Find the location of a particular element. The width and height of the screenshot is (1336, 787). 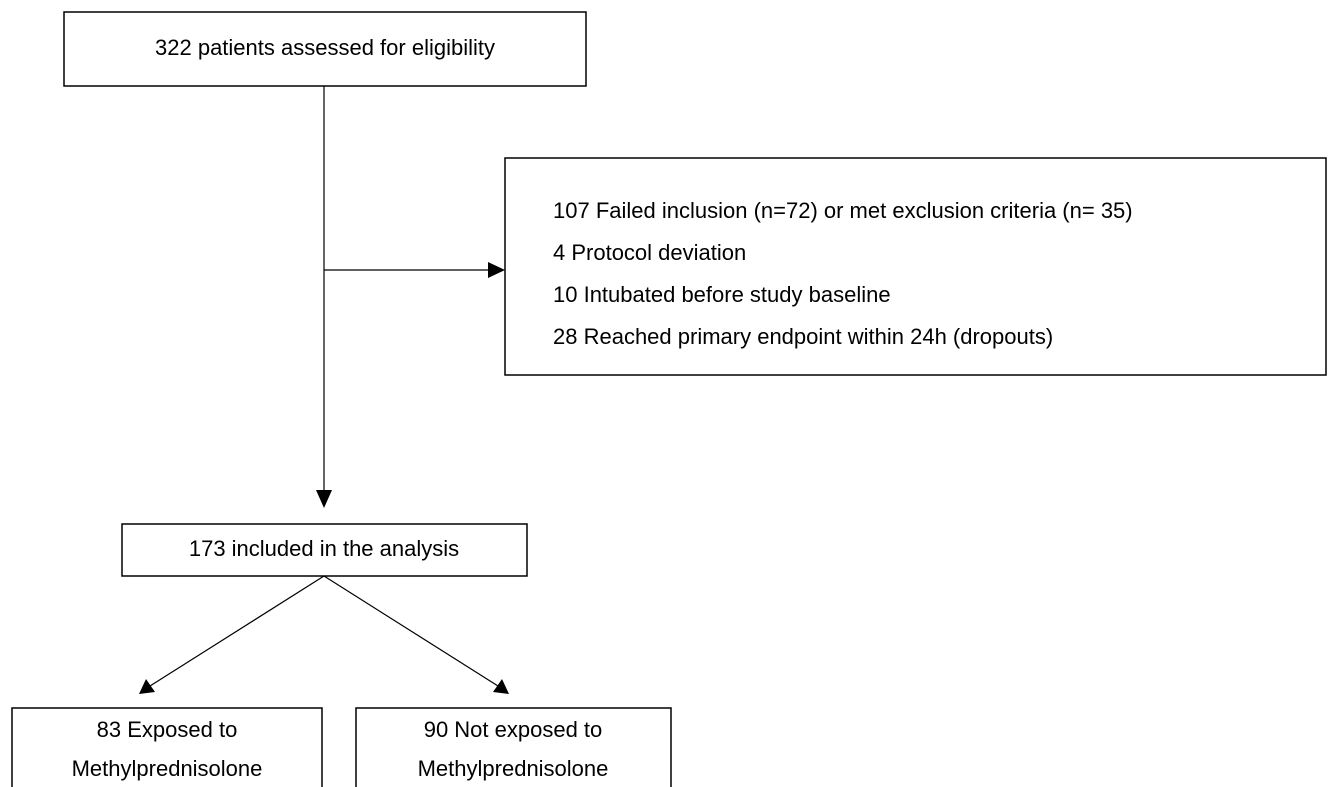

box-text: 322 patients assessed for eligibility is located at coordinates (325, 47).